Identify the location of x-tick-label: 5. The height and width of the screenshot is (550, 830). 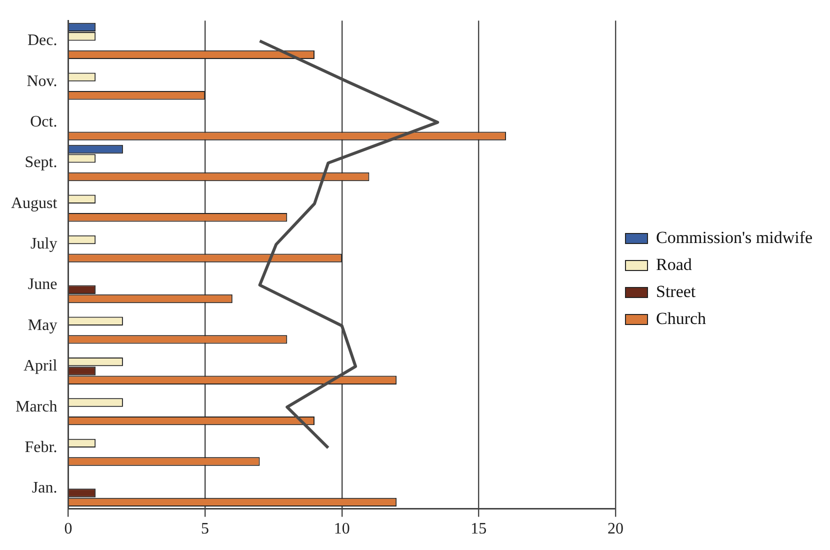
(205, 529).